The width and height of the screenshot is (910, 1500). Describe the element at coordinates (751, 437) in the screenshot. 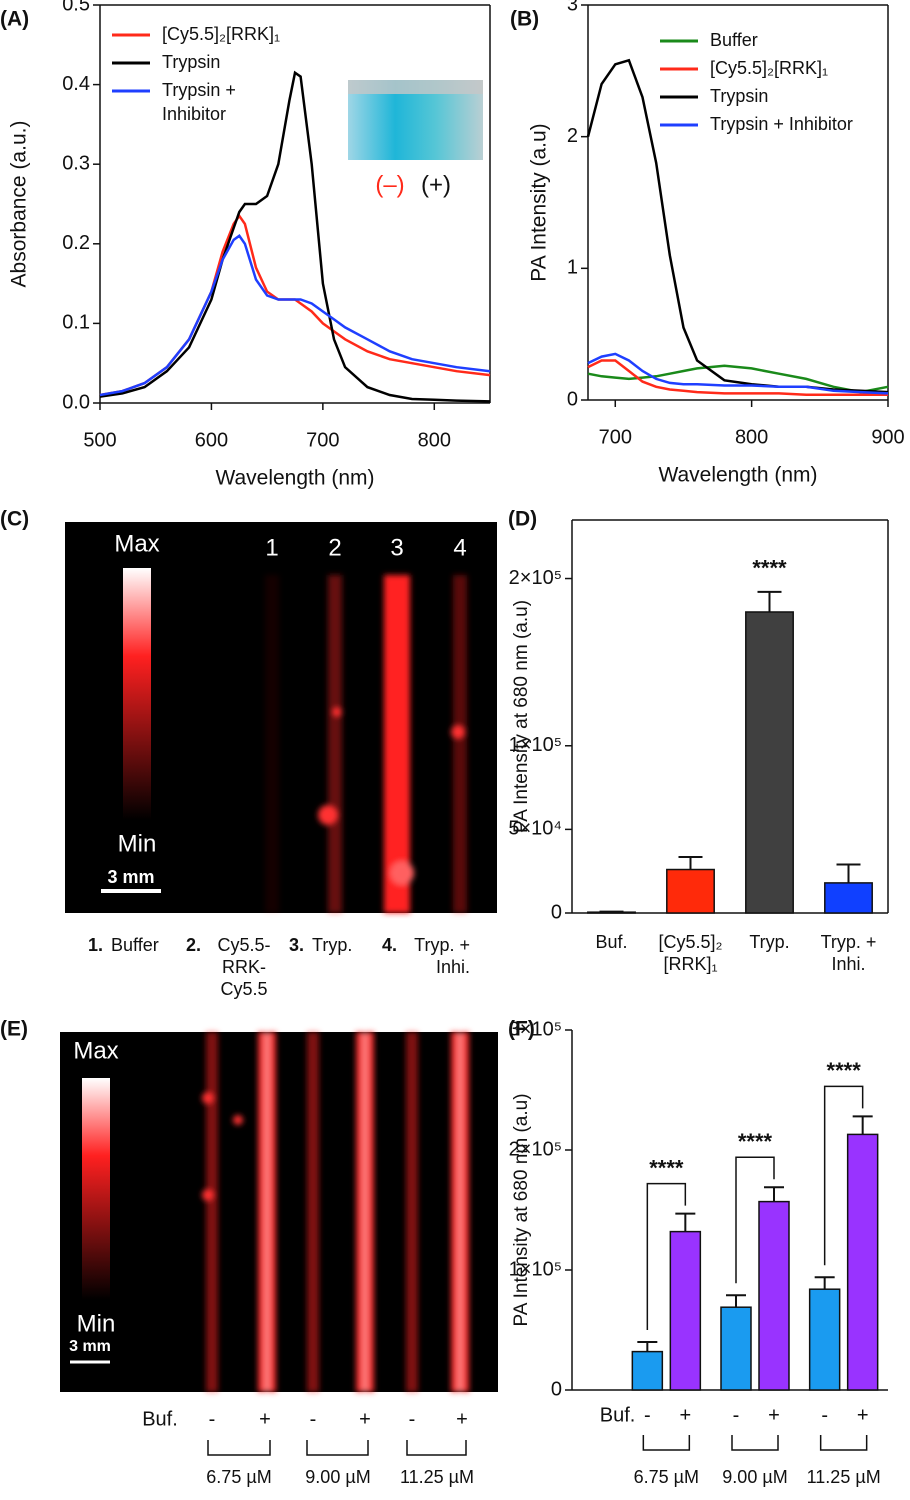

I see `x-tick-label: 800` at that location.